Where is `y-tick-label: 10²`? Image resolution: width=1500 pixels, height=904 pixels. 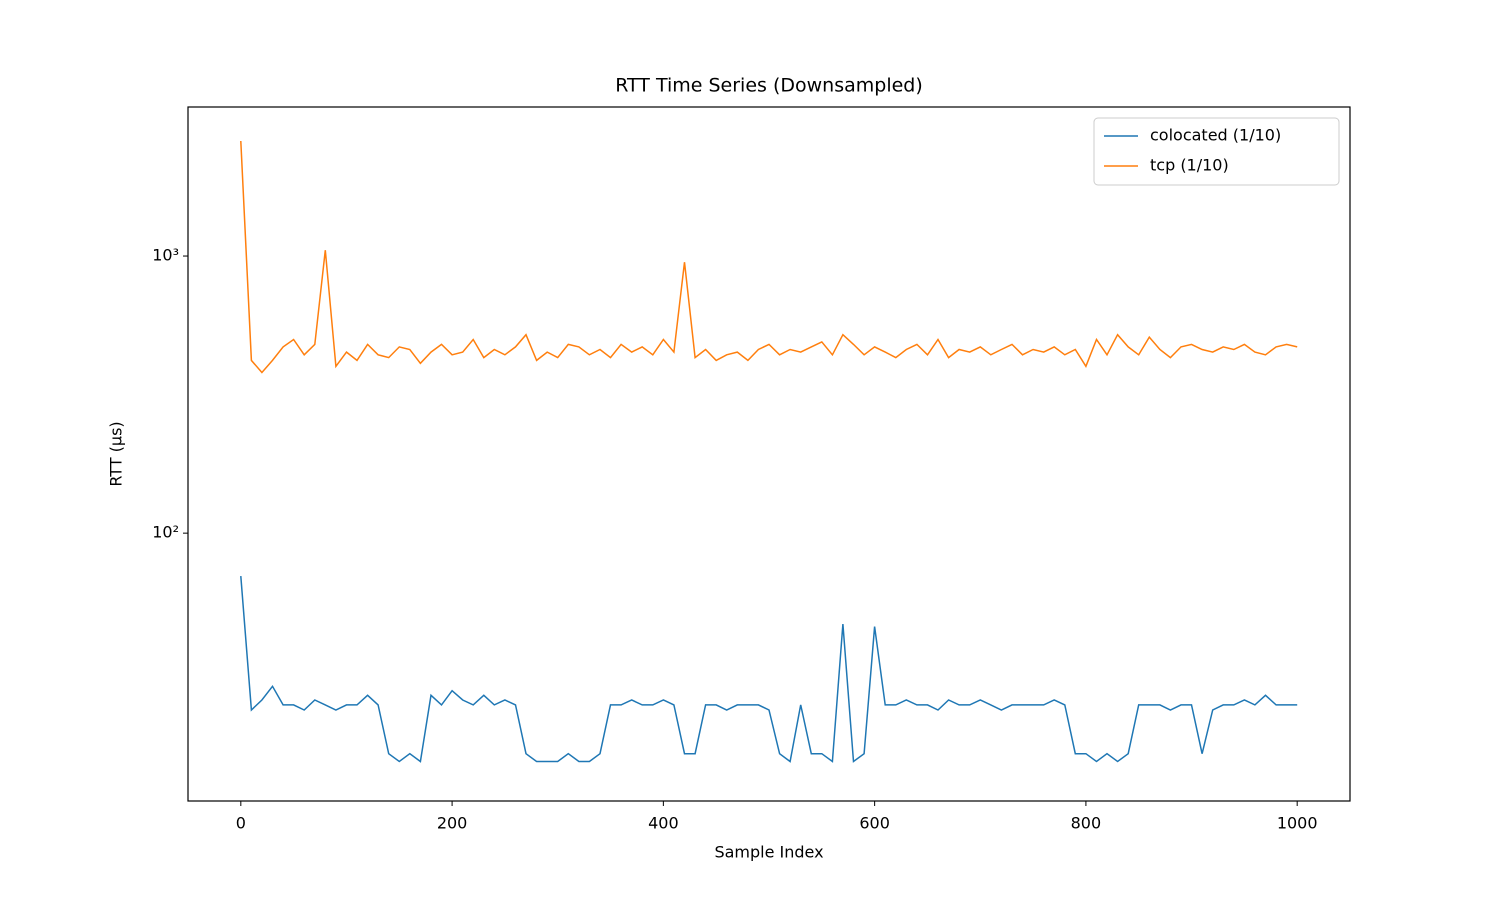
y-tick-label: 10² is located at coordinates (165, 532).